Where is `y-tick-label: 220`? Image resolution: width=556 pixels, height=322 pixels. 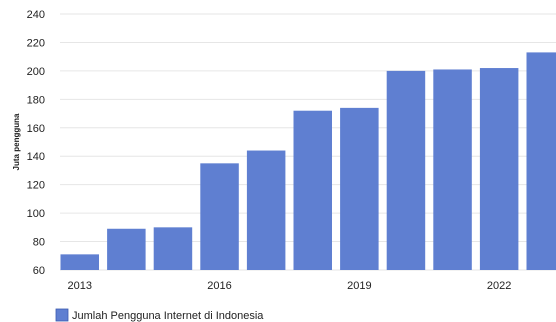 y-tick-label: 220 is located at coordinates (36, 43).